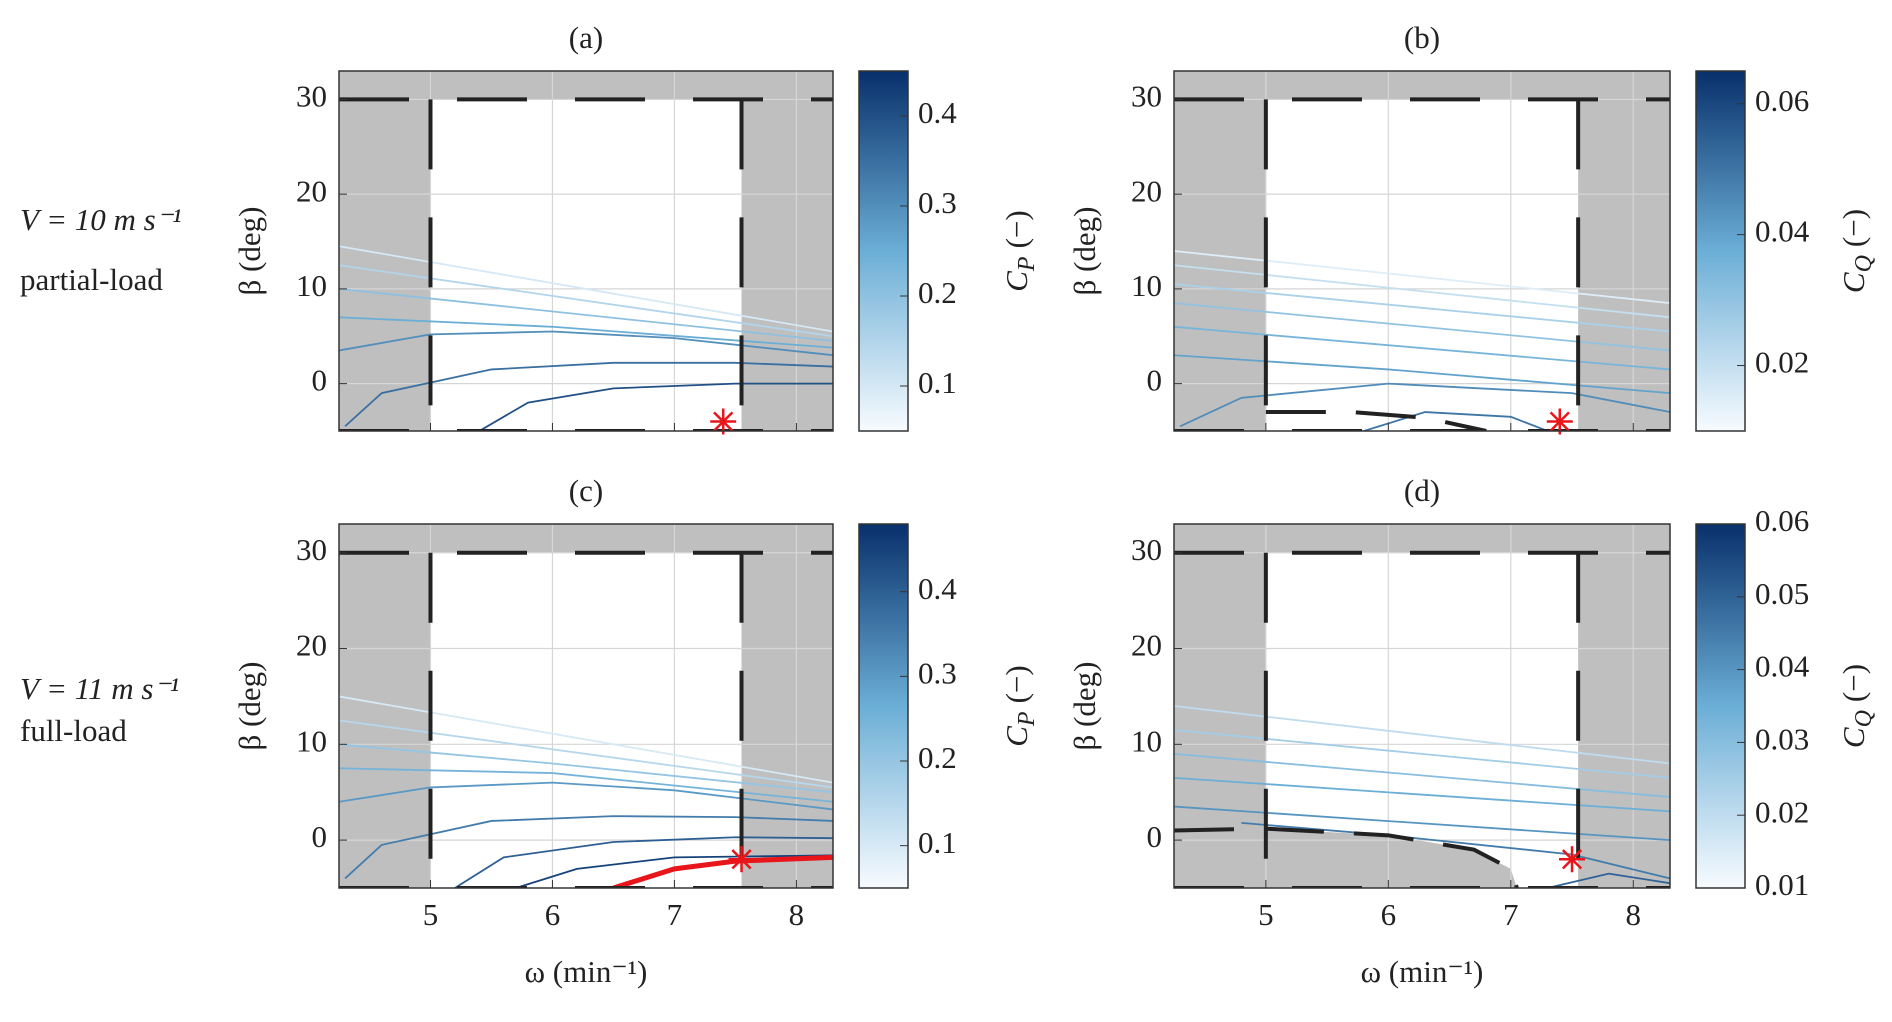  I want to click on colorbar-tick-label: 0.4, so click(937, 588).